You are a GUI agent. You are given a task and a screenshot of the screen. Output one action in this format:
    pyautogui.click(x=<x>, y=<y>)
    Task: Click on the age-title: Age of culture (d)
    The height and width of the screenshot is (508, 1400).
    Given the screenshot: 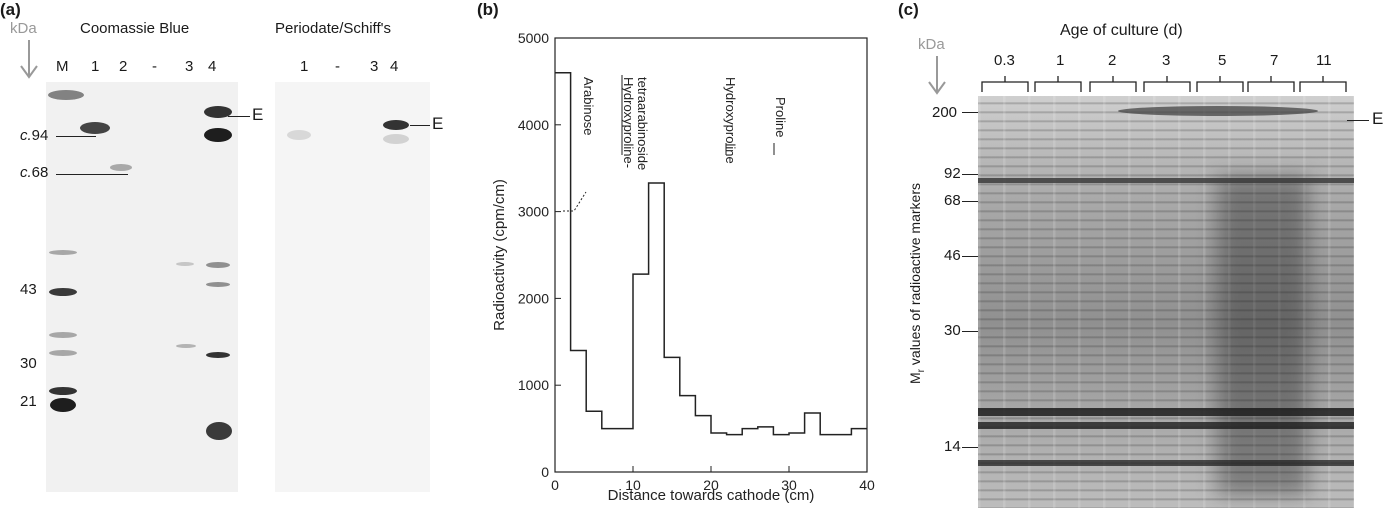 What is the action you would take?
    pyautogui.click(x=1121, y=30)
    